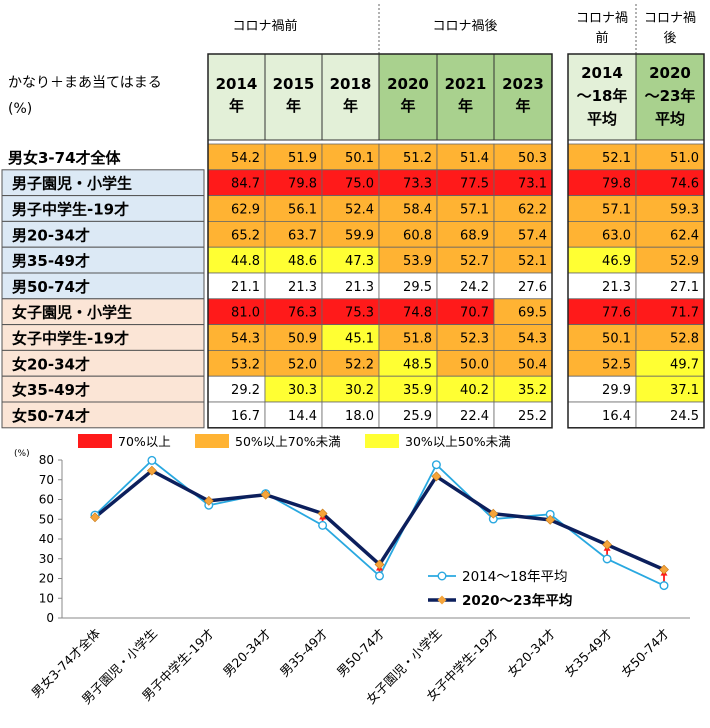  What do you see at coordinates (684, 339) in the screenshot?
I see `avg-value-text: 52.8` at bounding box center [684, 339].